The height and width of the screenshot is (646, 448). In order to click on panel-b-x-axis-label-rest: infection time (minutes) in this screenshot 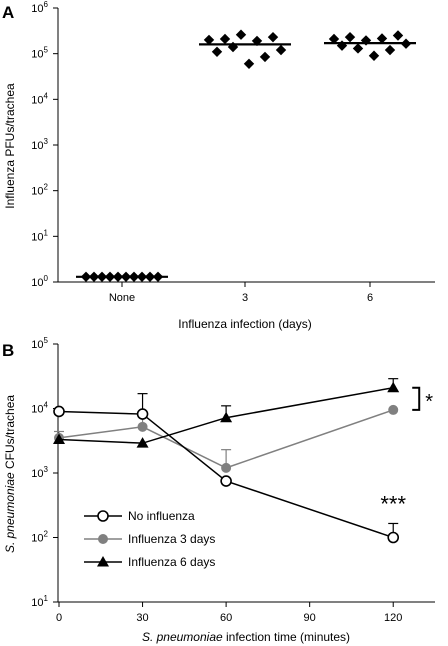, I will do `click(286, 637)`.